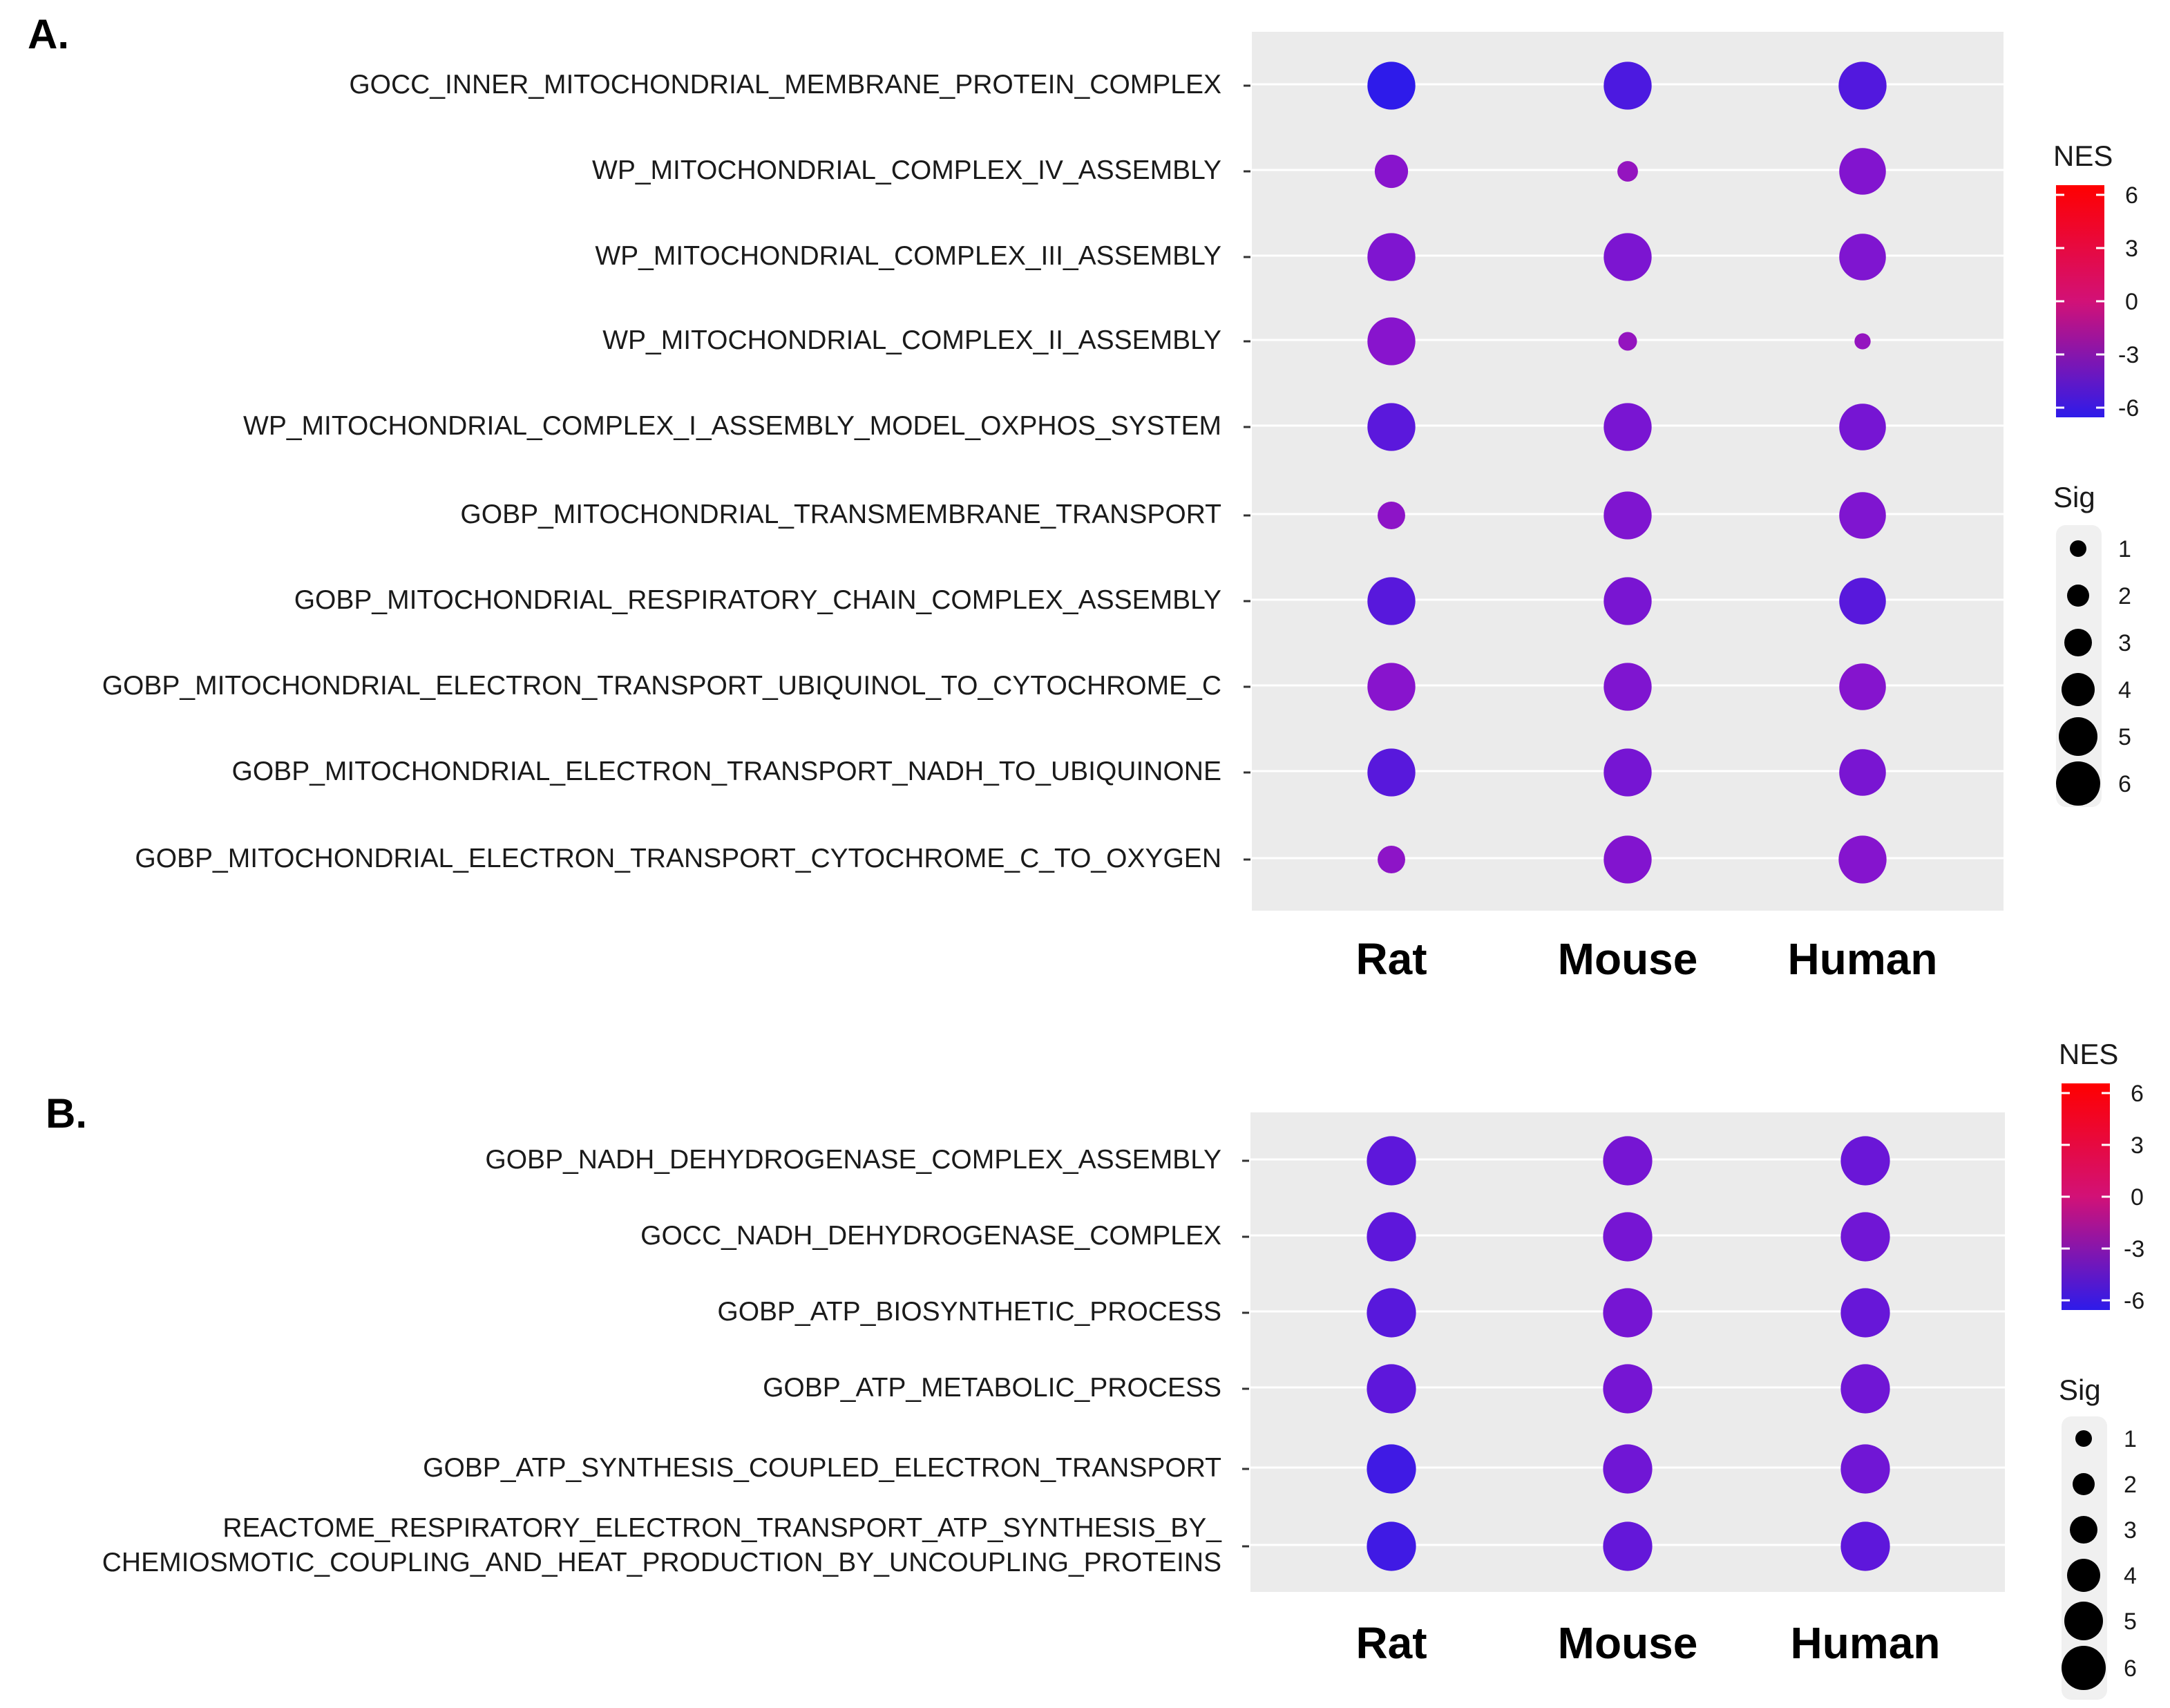  What do you see at coordinates (49, 34) in the screenshot?
I see `panel-label: A.` at bounding box center [49, 34].